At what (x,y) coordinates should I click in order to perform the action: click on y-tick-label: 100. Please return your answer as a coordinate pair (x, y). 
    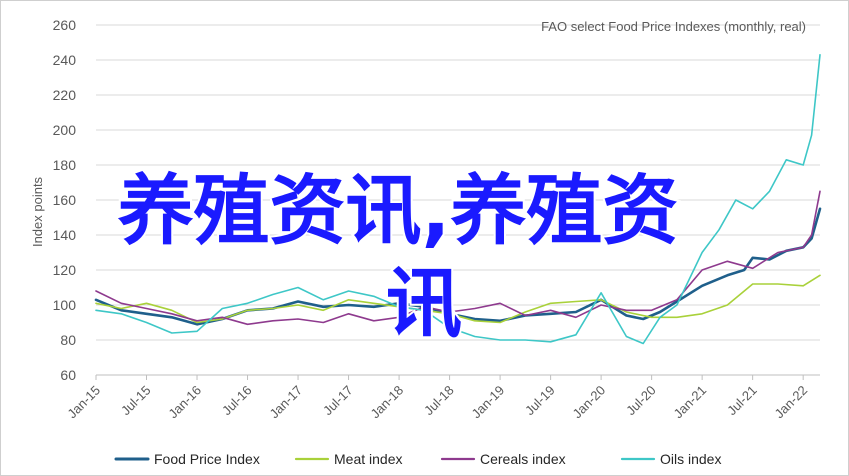
    Looking at the image, I should click on (65, 305).